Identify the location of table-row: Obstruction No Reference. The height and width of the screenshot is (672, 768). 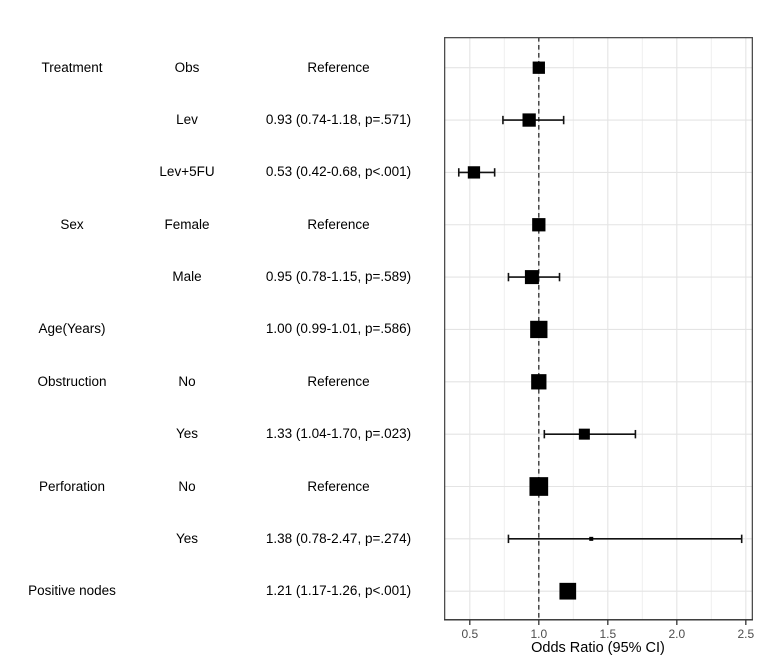
(221, 382).